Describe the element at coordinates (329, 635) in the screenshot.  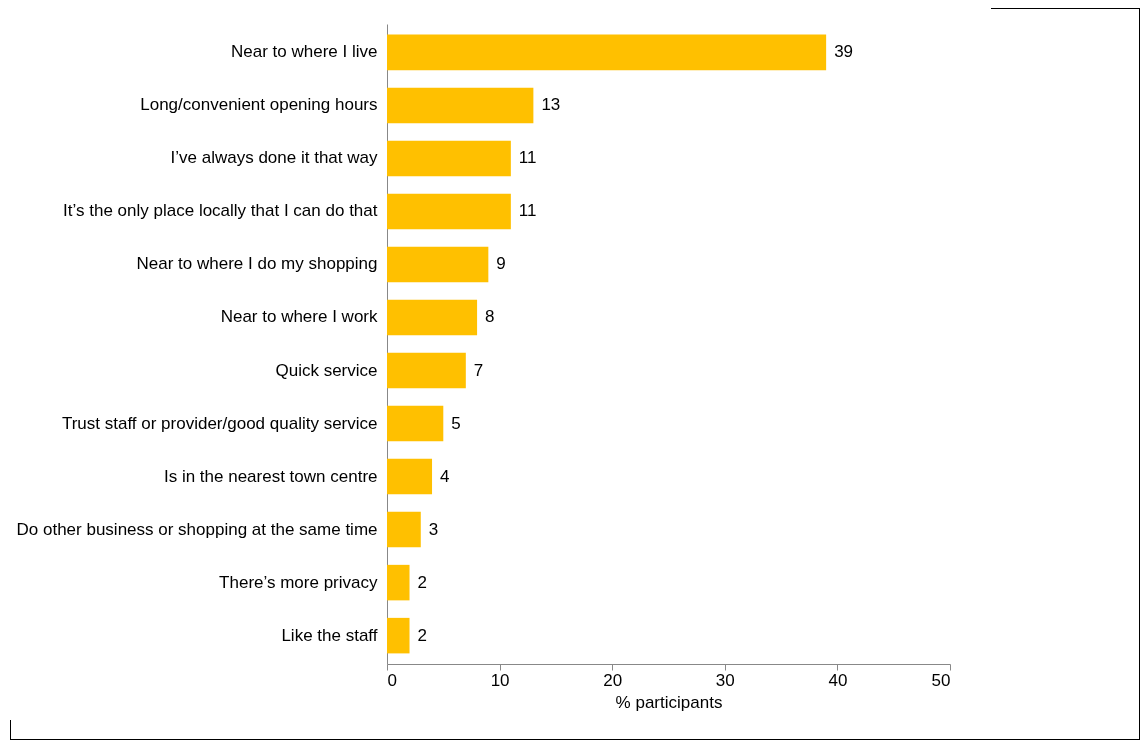
I see `y-tick-label: Like the staff` at that location.